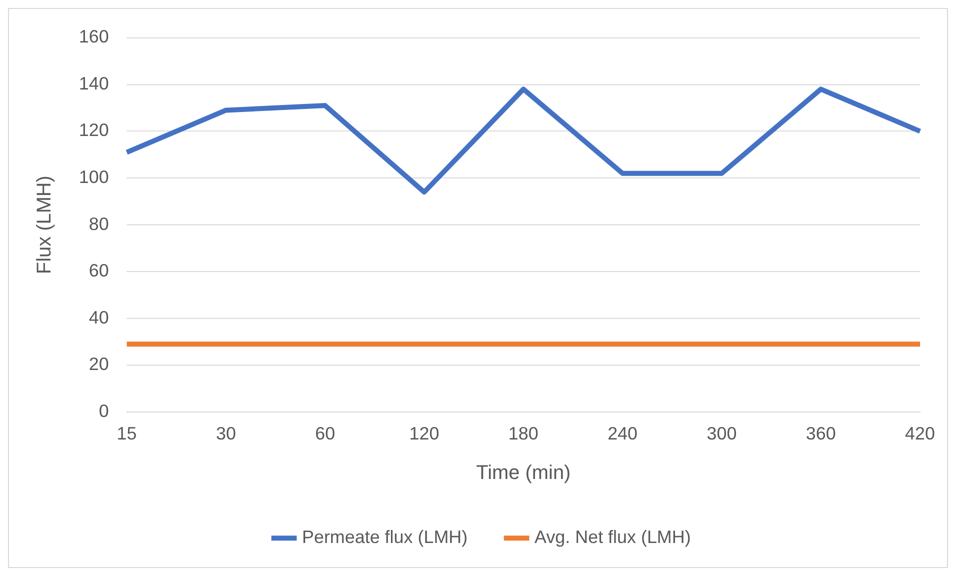  What do you see at coordinates (821, 434) in the screenshot?
I see `x-tick-label: 360` at bounding box center [821, 434].